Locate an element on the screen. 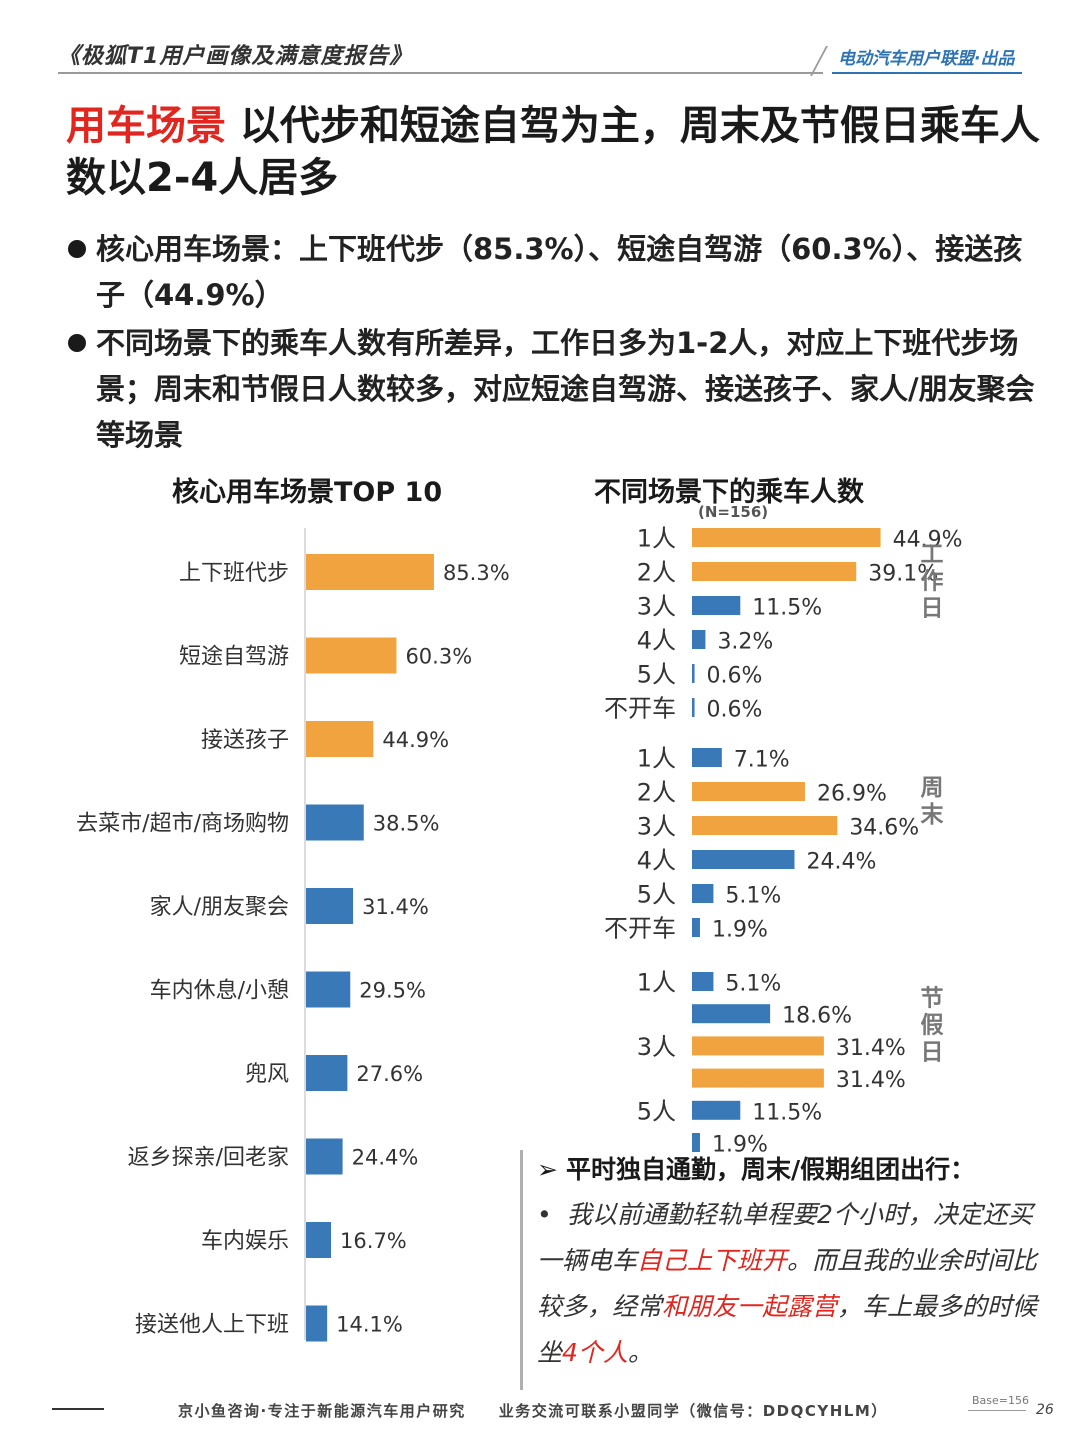  chart2-value-label: 7.1% is located at coordinates (762, 760).